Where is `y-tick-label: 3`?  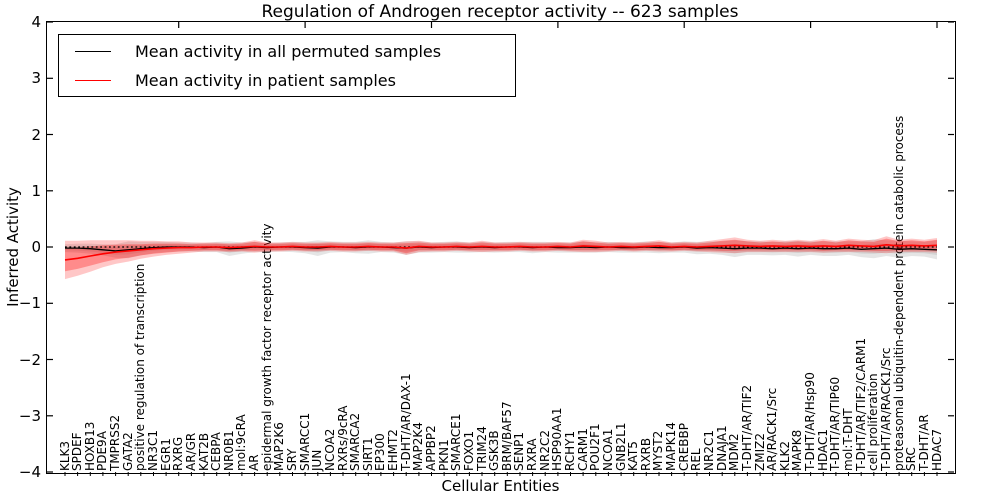
y-tick-label: 3 is located at coordinates (36, 78).